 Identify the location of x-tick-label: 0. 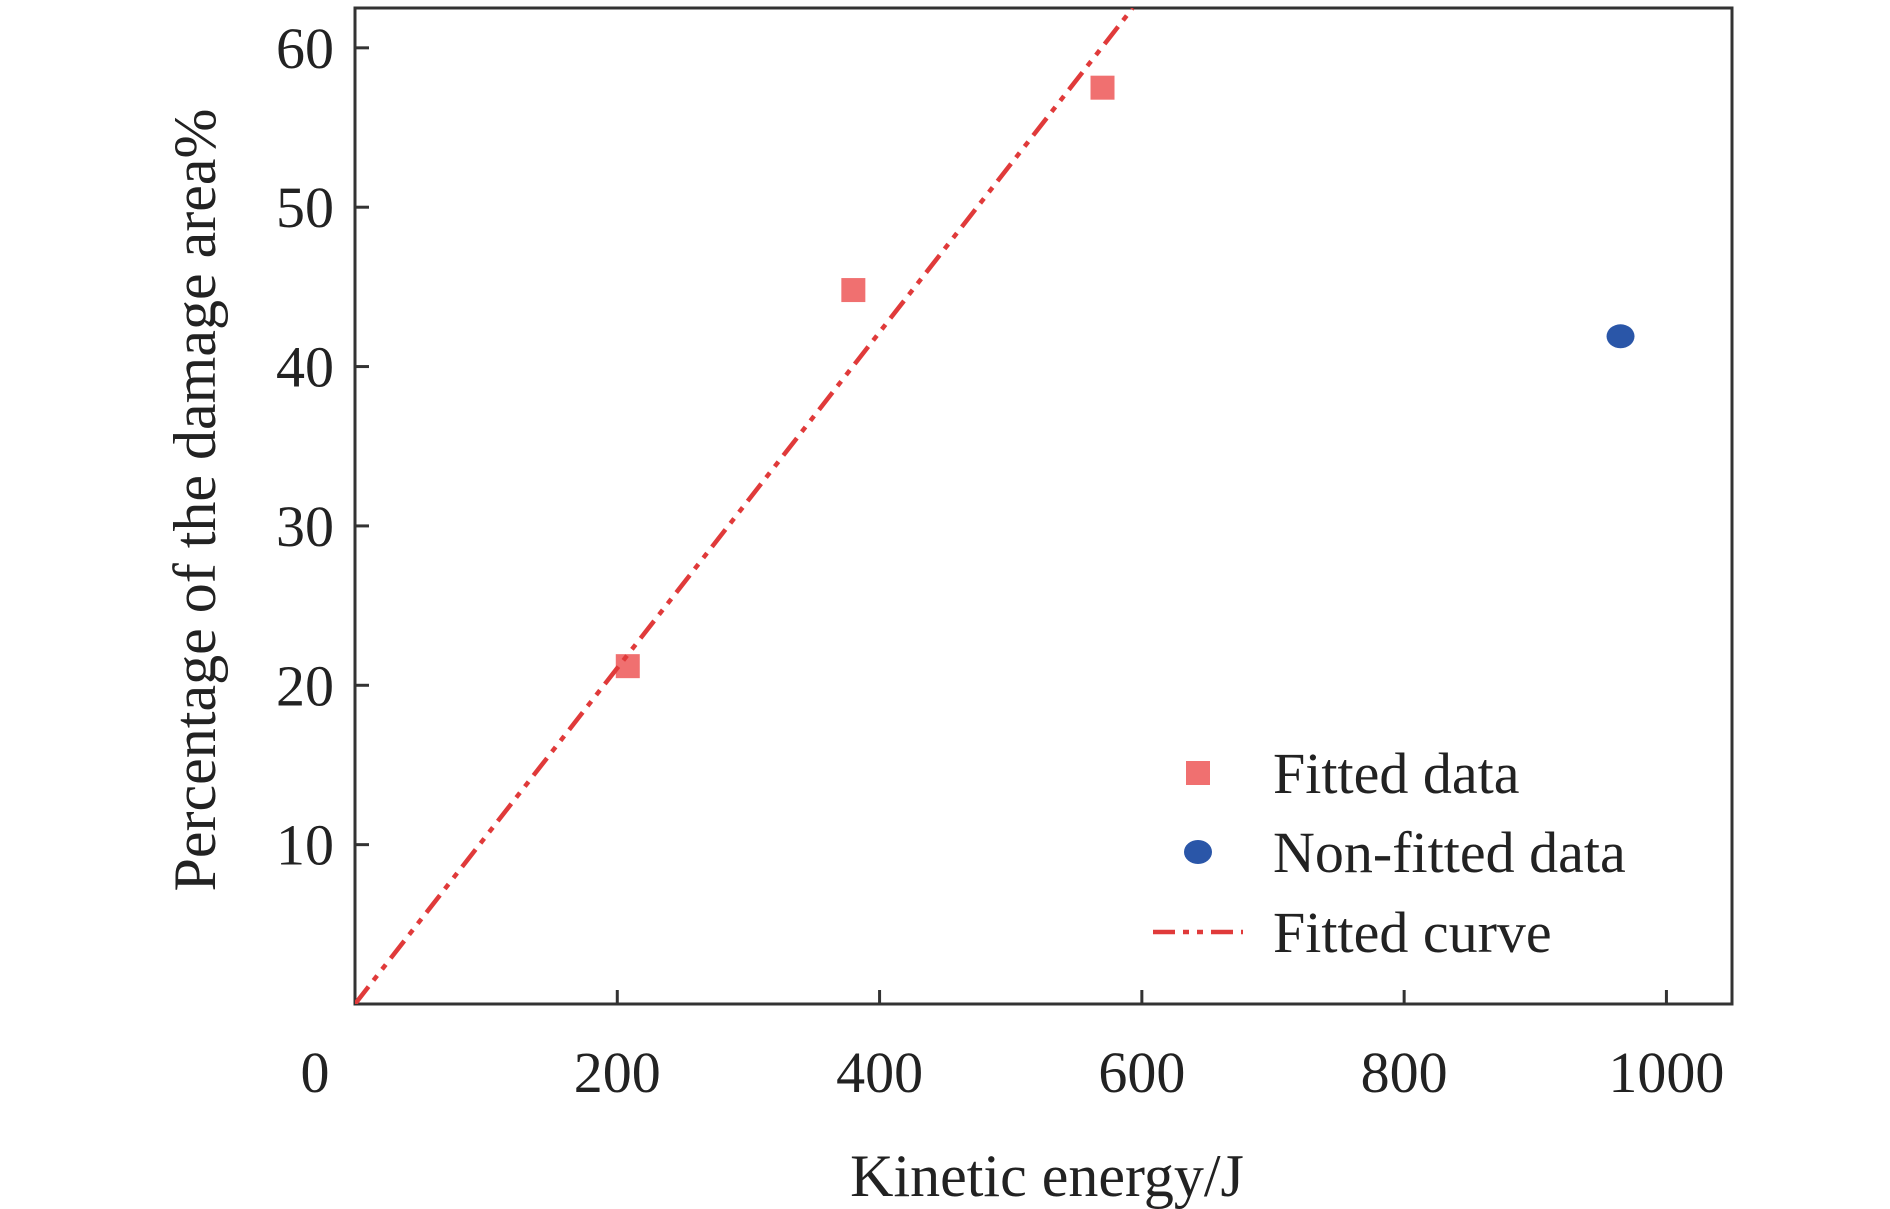
(315, 1072).